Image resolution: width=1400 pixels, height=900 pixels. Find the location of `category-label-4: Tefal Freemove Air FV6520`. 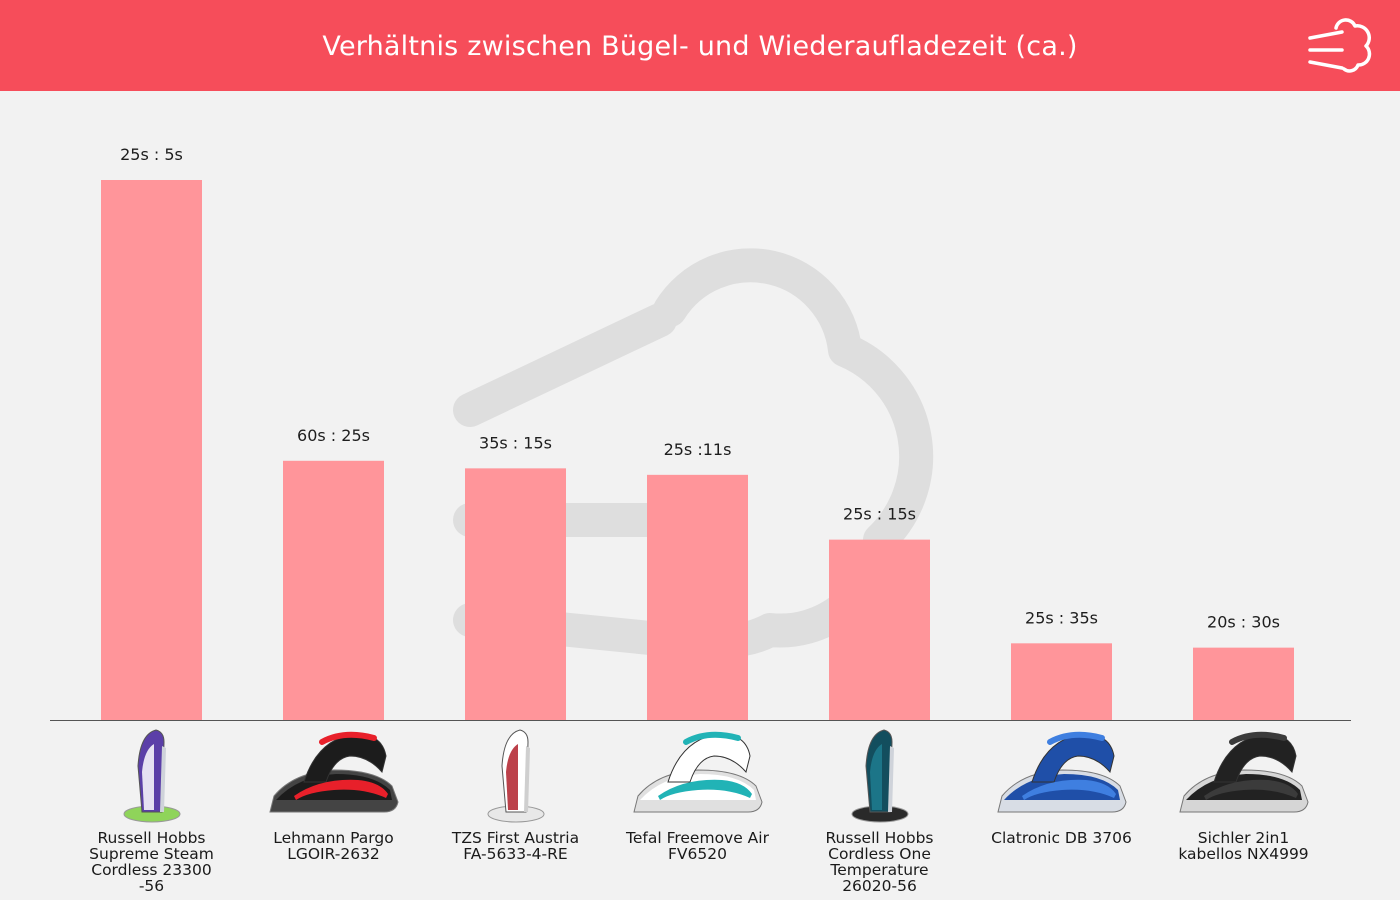

category-label-4: Tefal Freemove Air FV6520 is located at coordinates (697, 846).